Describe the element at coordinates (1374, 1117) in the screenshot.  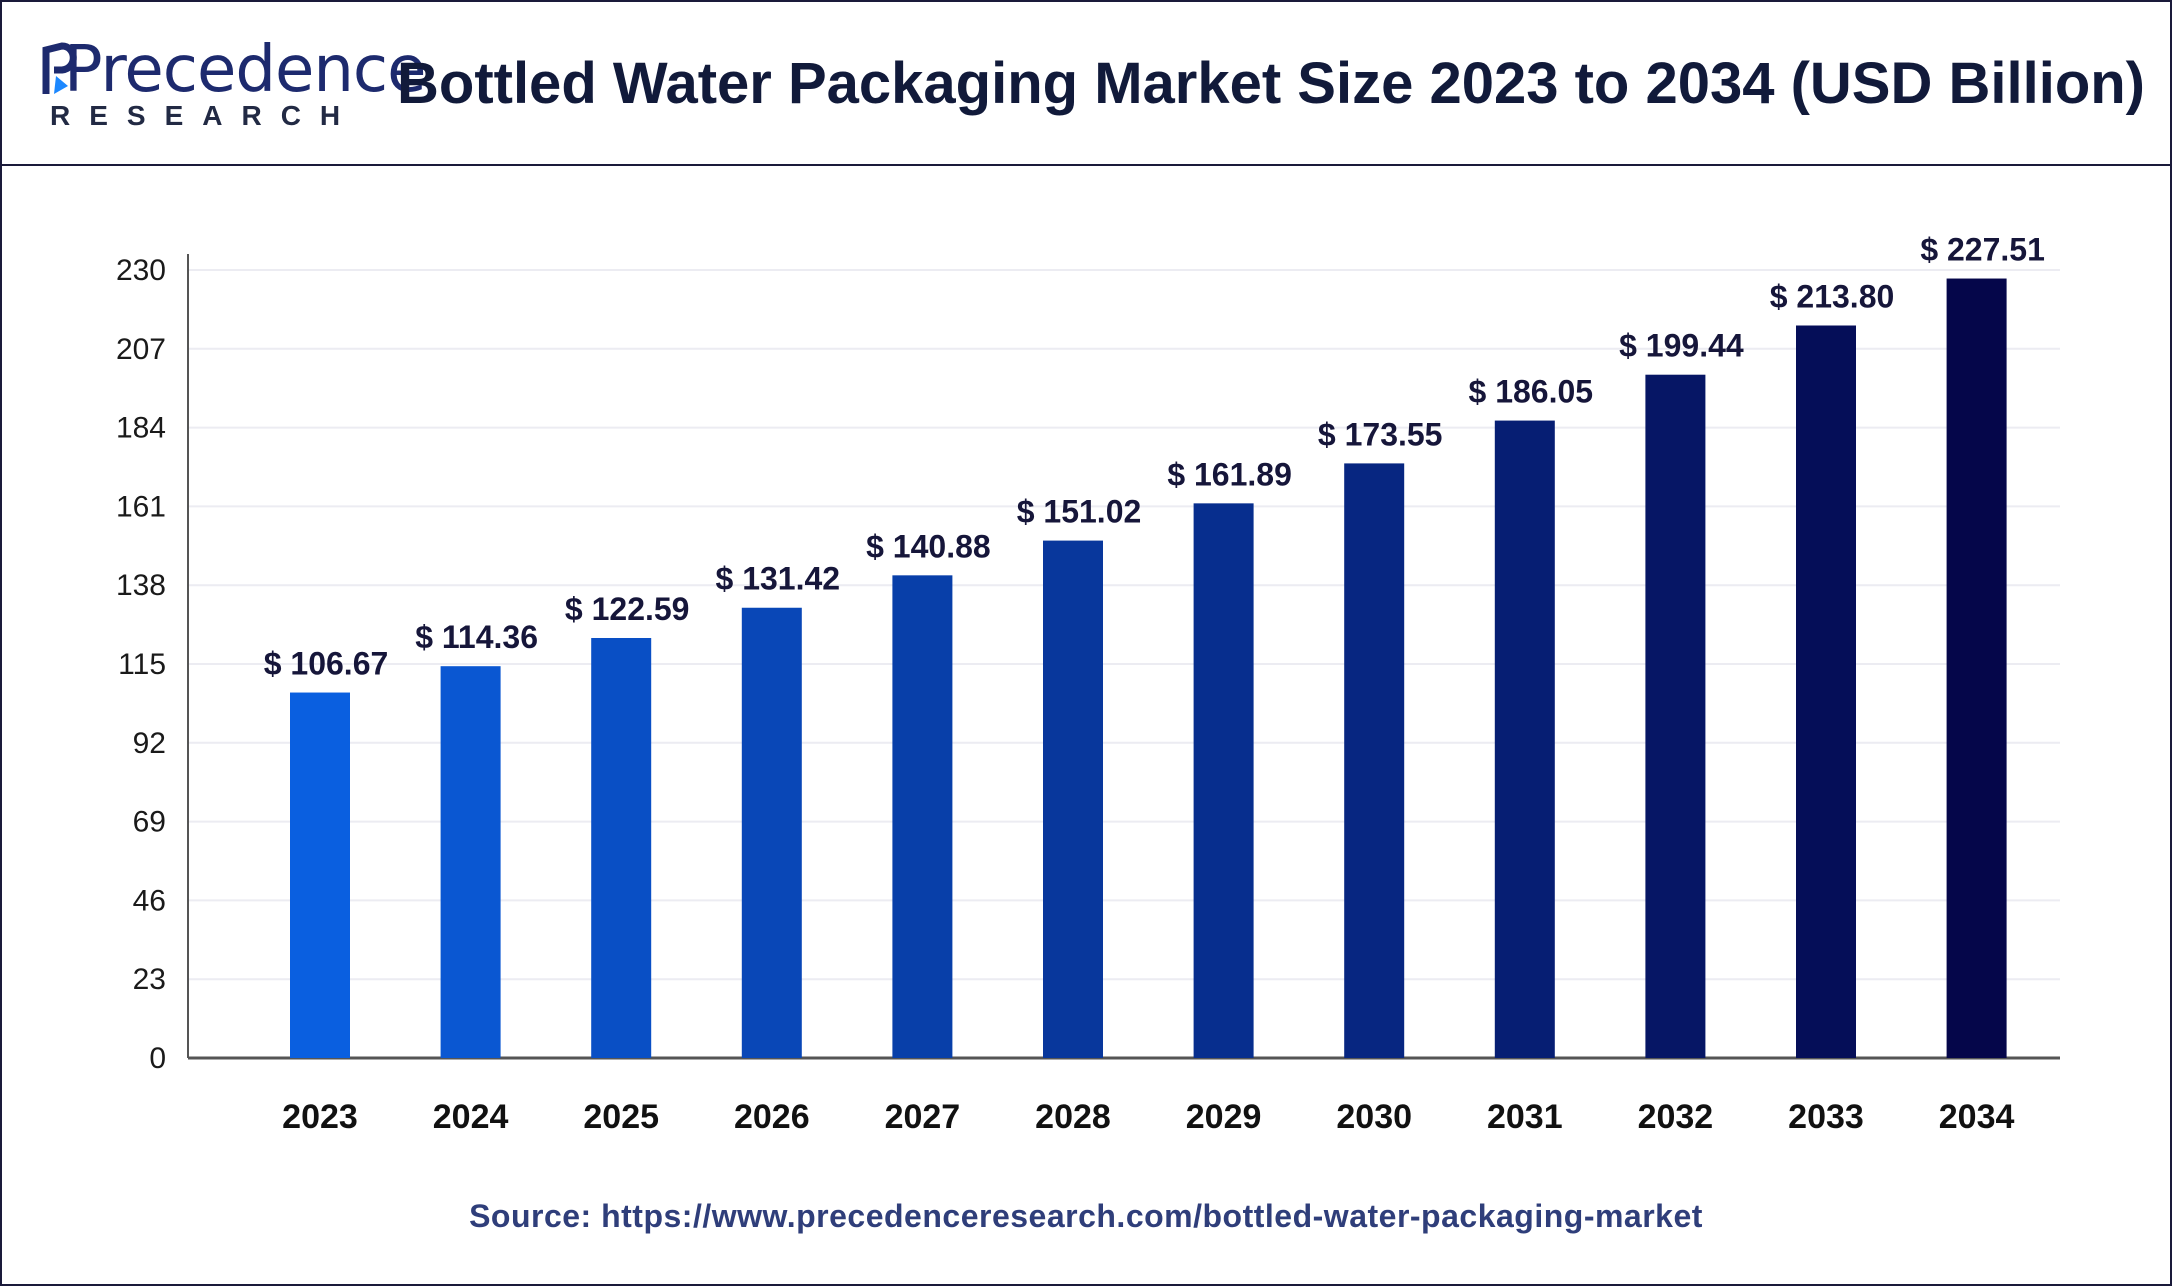
I see `x-tick-label: 2030` at that location.